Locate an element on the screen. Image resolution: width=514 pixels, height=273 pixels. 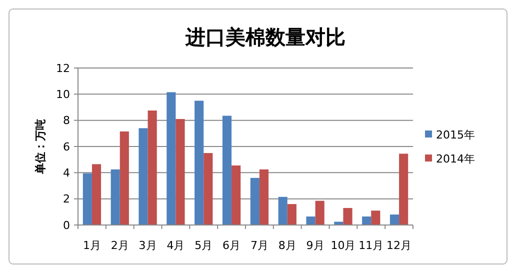
x-tick-label: 4月 is located at coordinates (175, 245).